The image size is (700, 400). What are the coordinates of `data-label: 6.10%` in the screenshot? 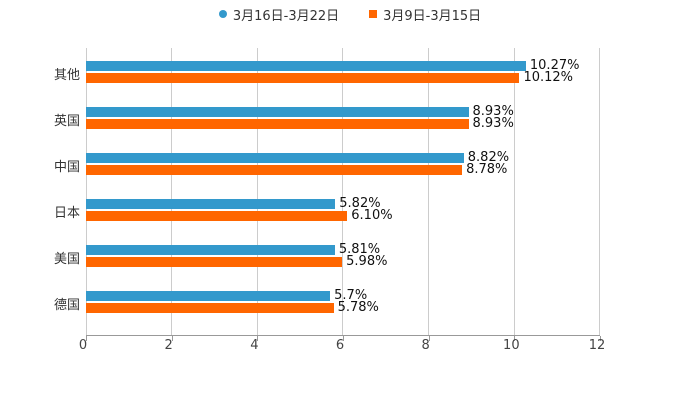 It's located at (372, 215).